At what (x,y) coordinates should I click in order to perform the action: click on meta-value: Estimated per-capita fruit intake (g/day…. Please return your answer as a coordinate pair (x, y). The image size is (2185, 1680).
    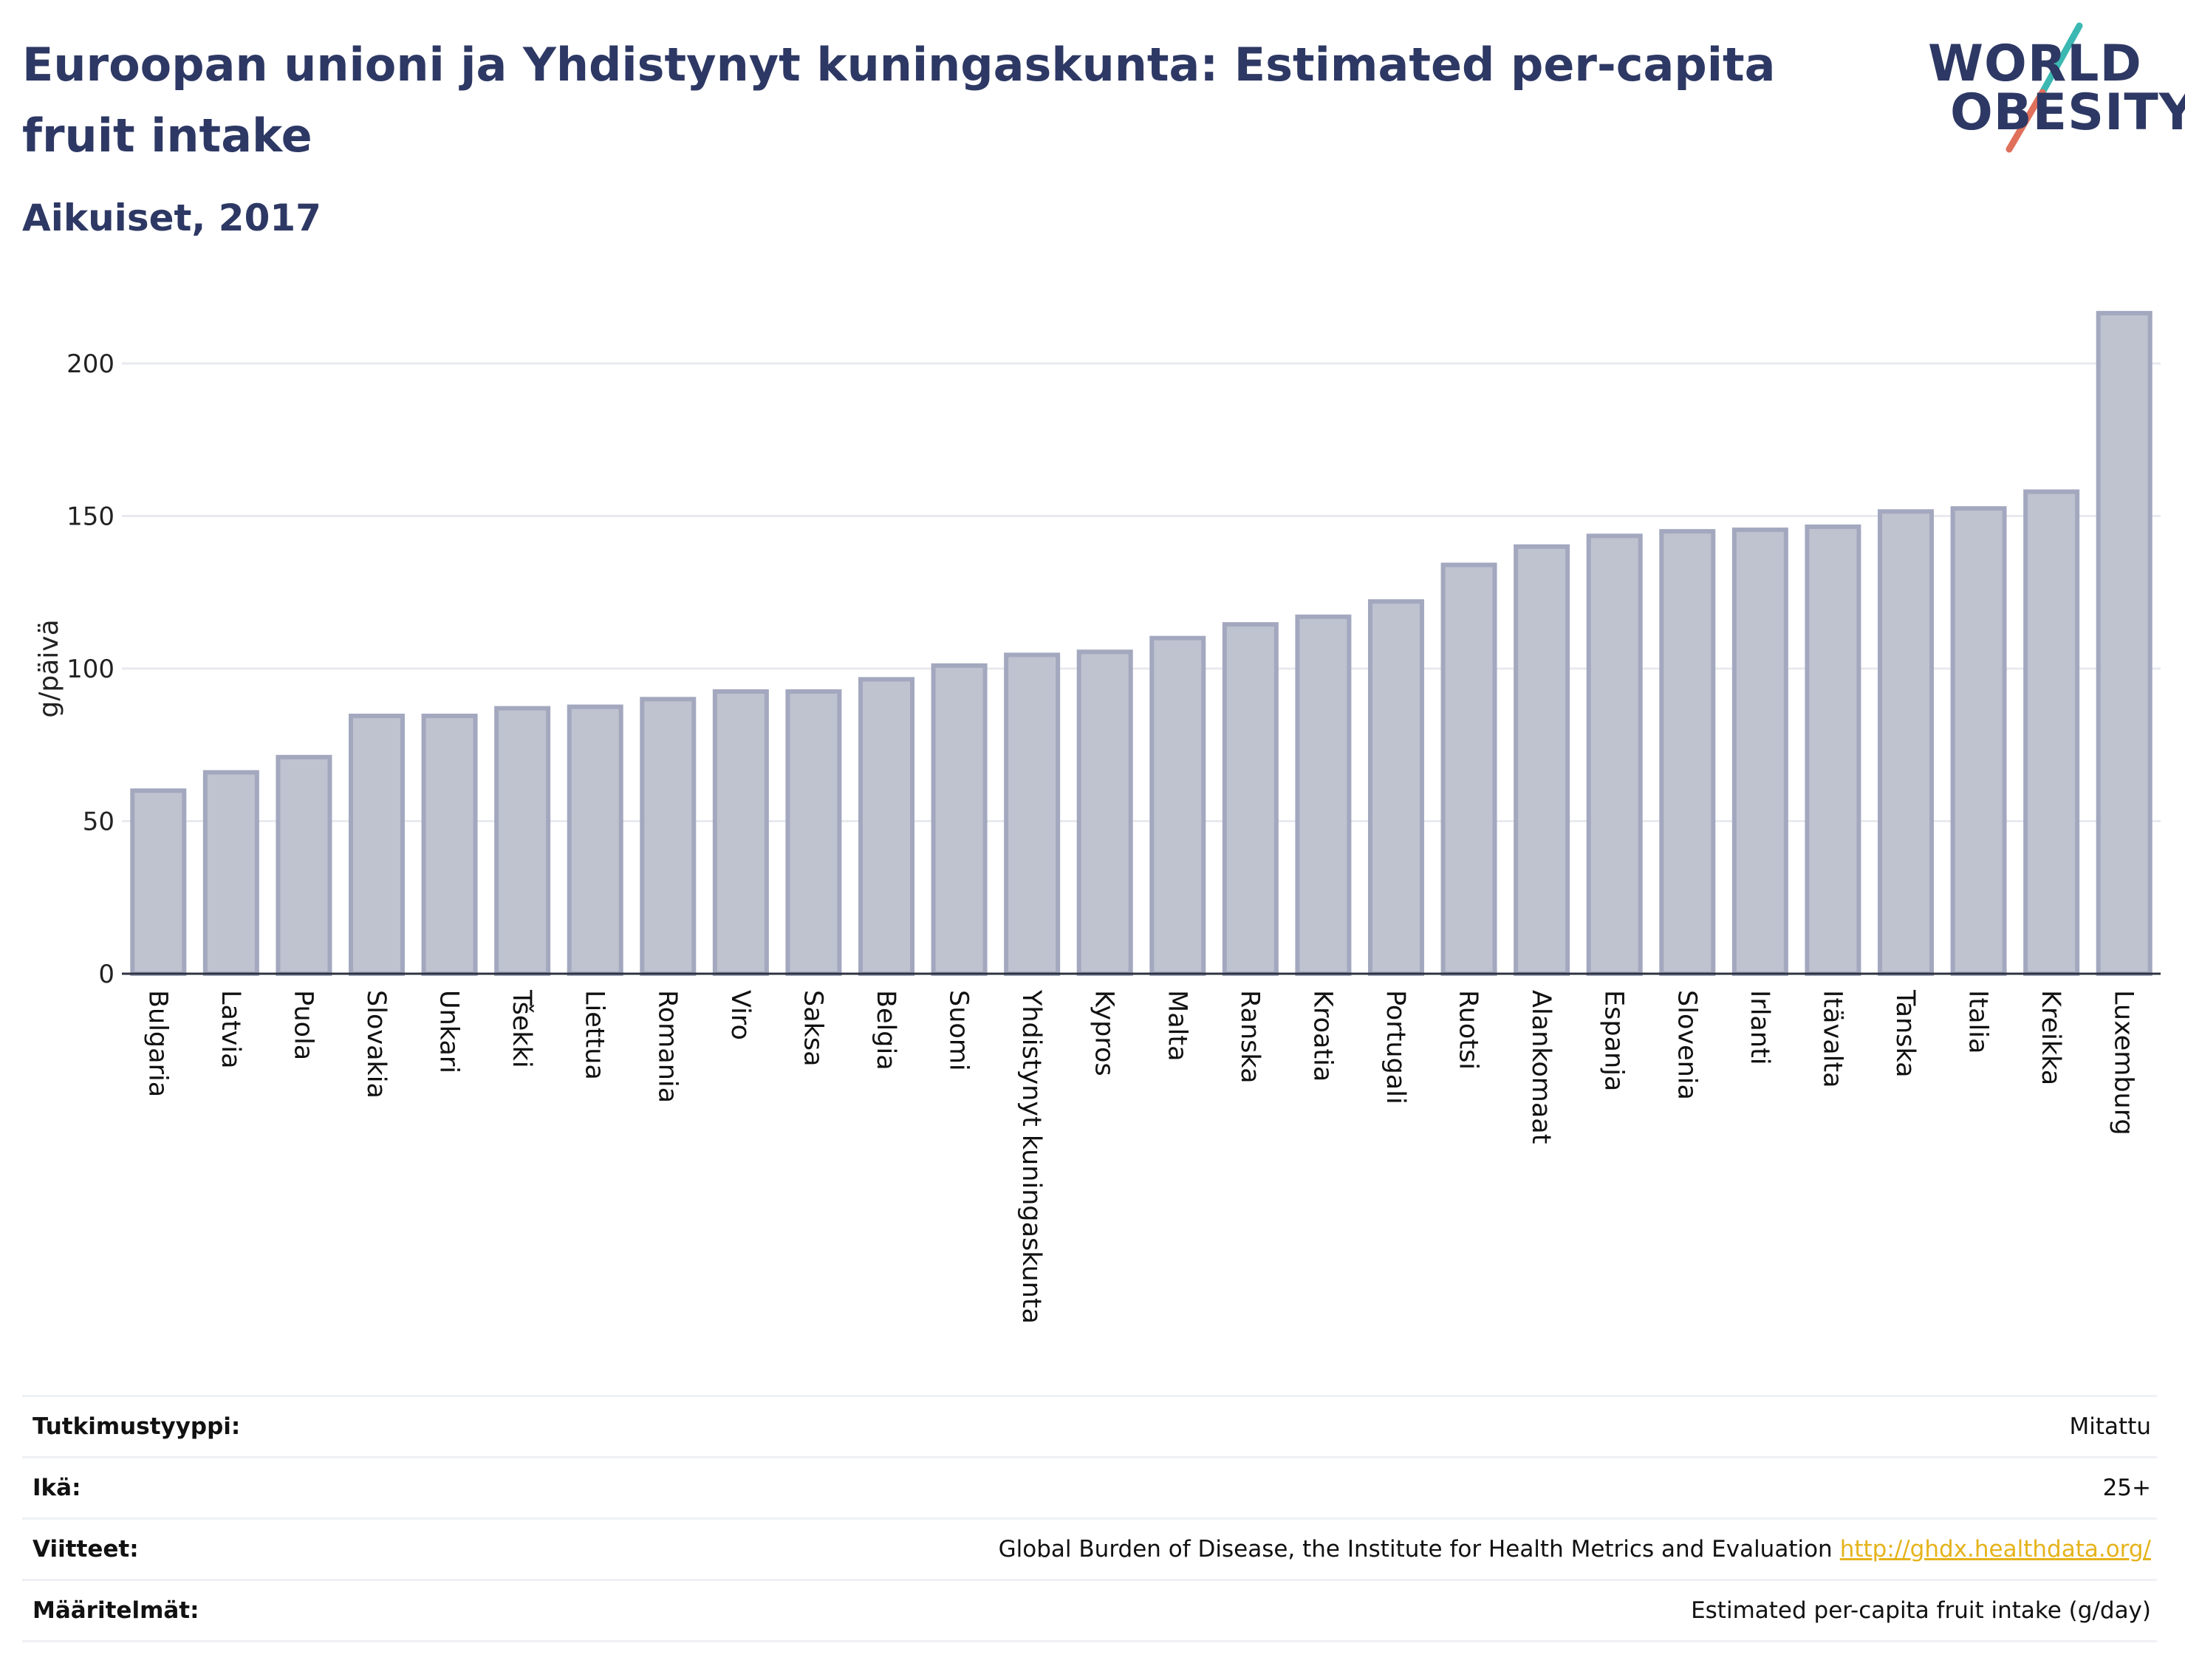
    Looking at the image, I should click on (1921, 1610).